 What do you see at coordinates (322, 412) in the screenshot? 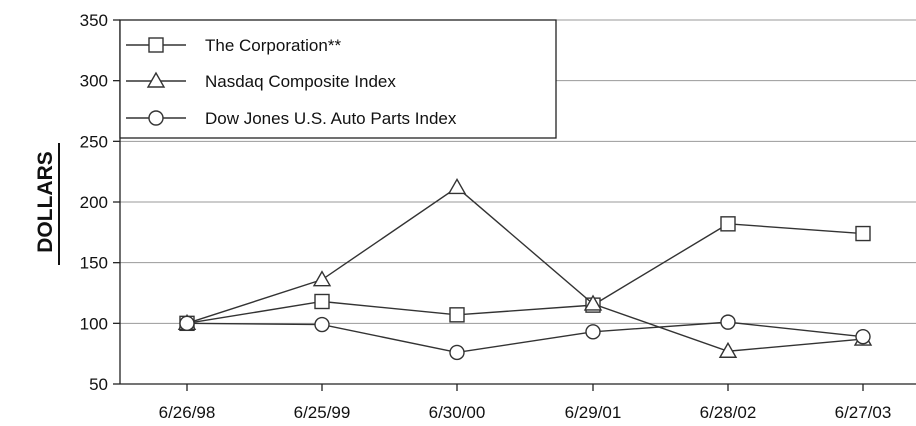
I see `x-tick-label: 6/25/99` at bounding box center [322, 412].